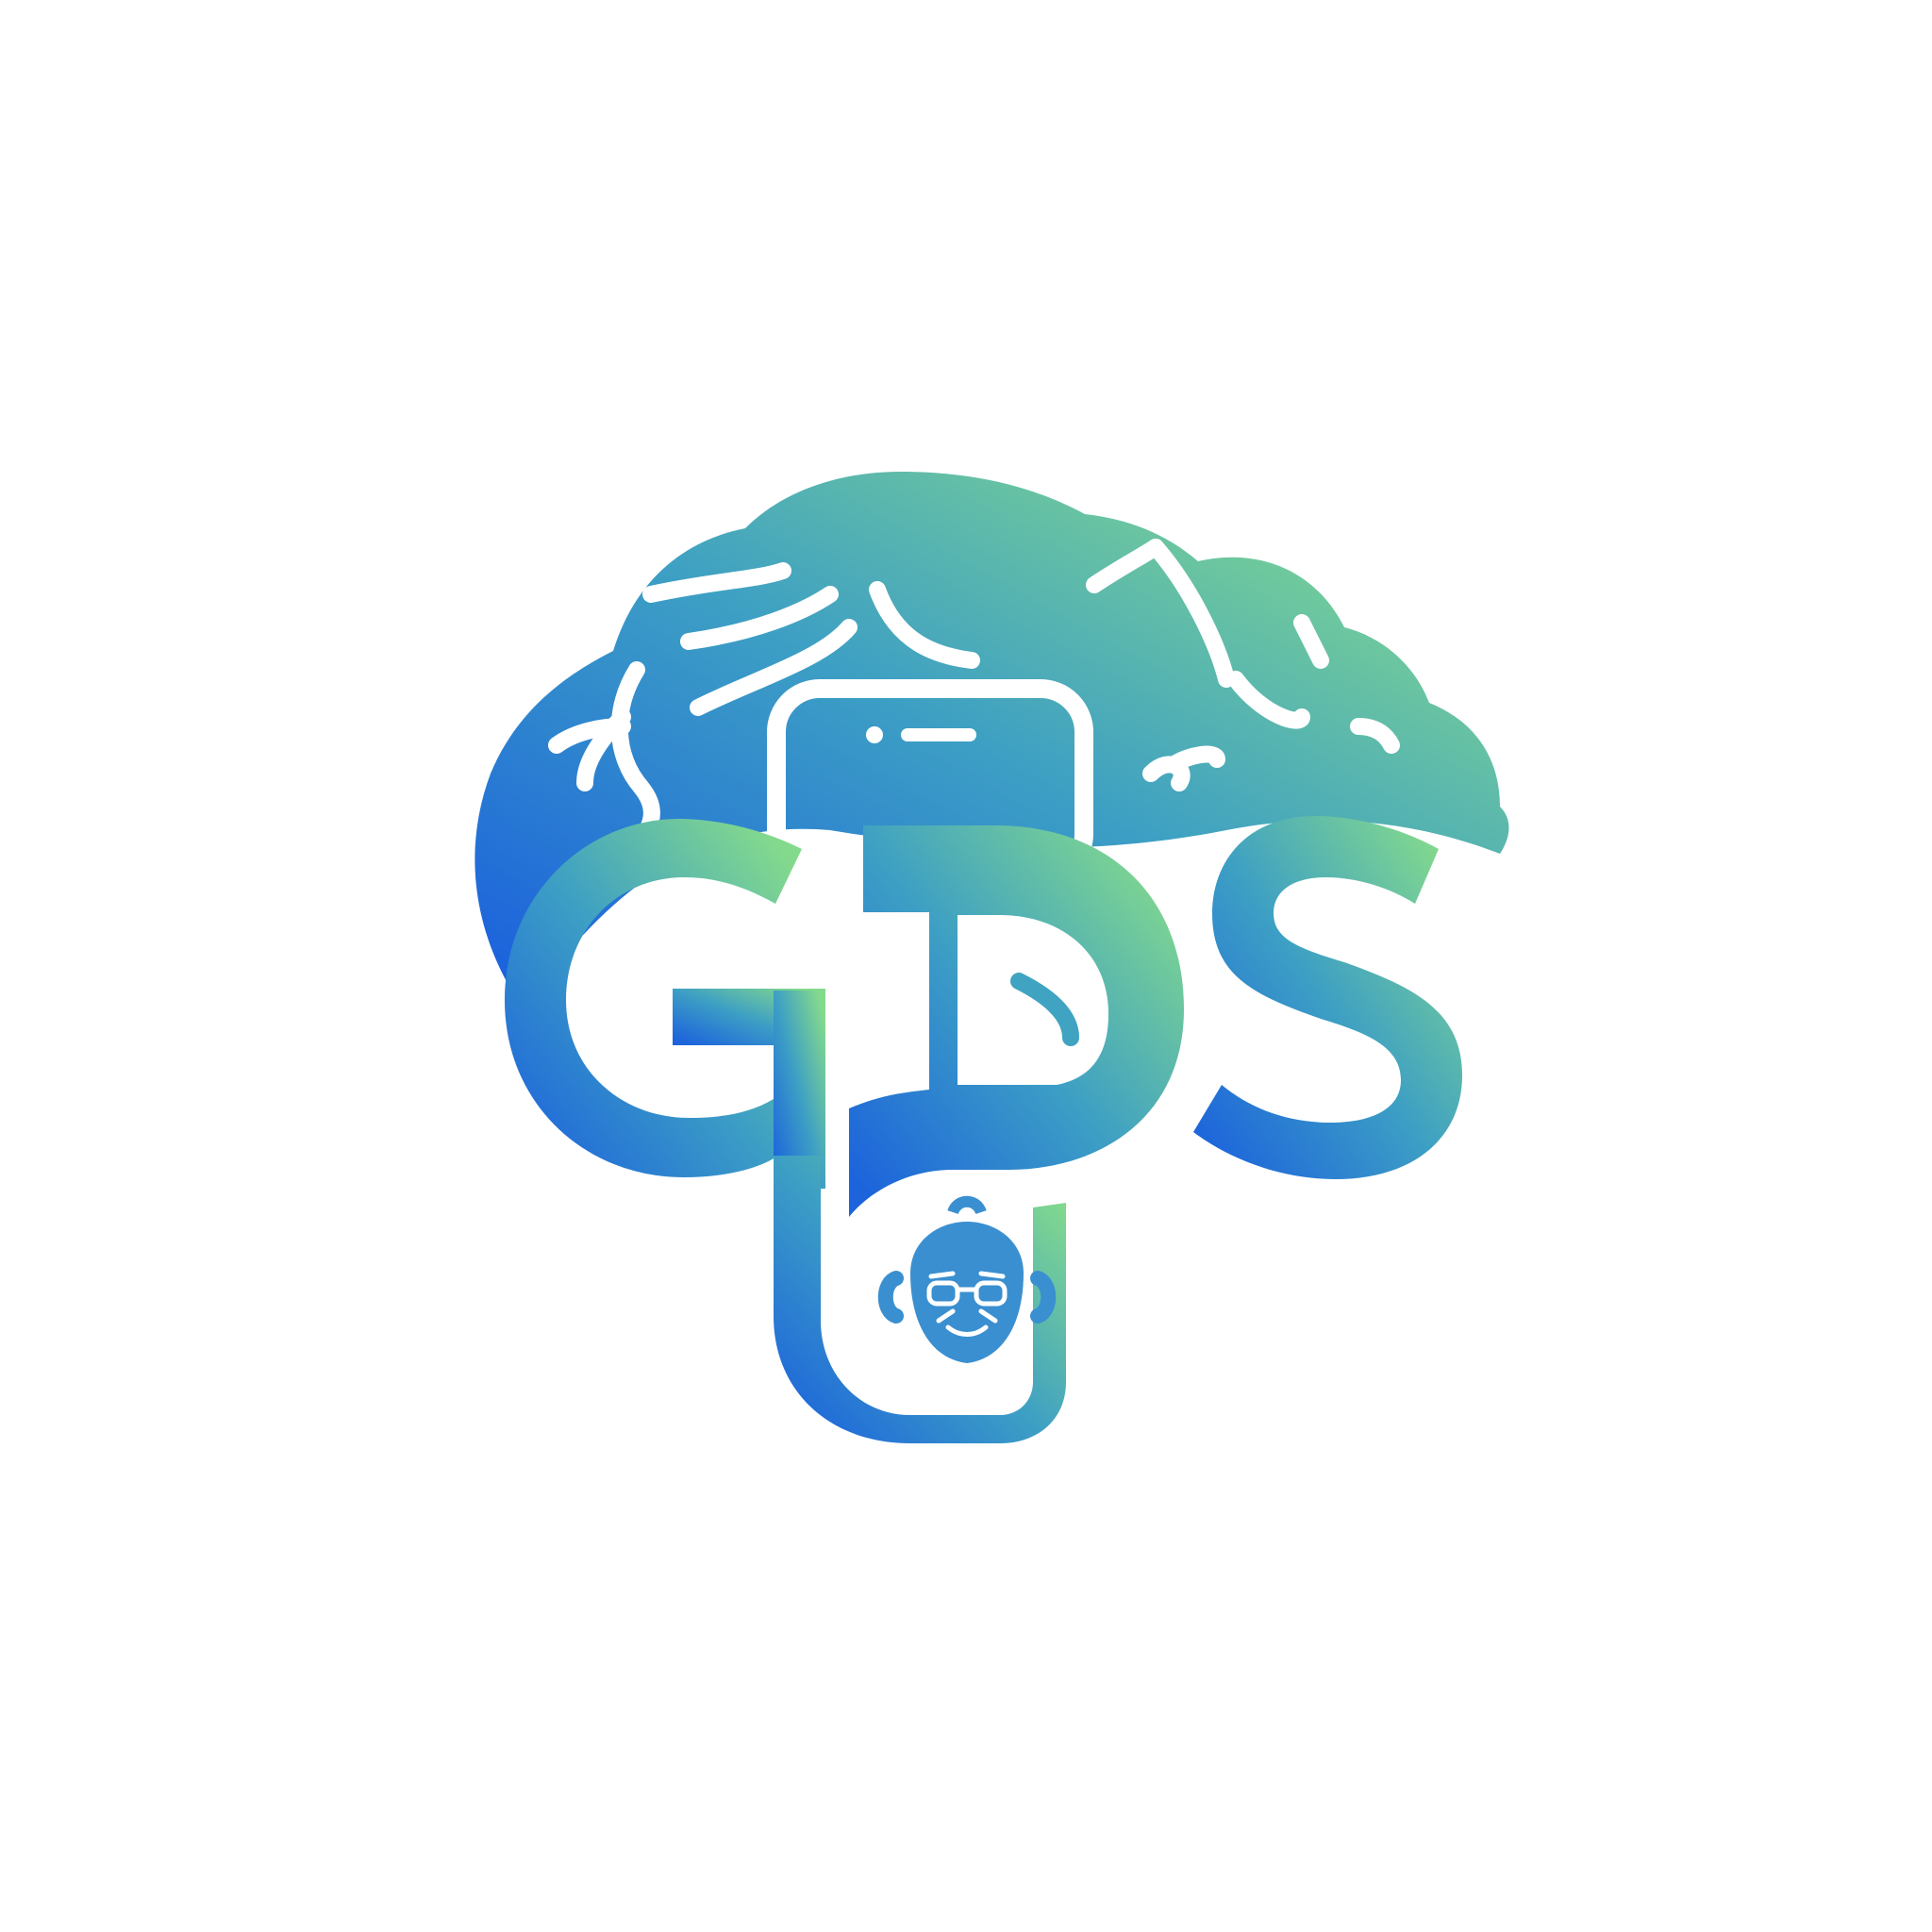  I want to click on brain-icon, so click(992, 741).